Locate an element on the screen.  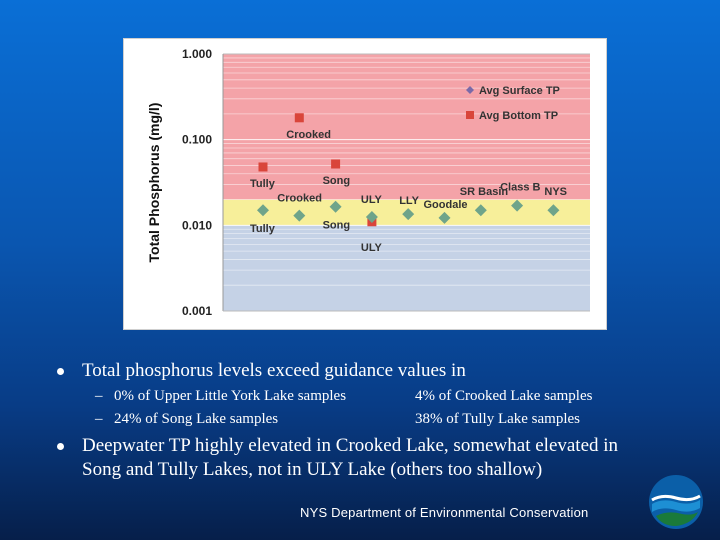
surface-tp-label: Song is located at coordinates (337, 226).